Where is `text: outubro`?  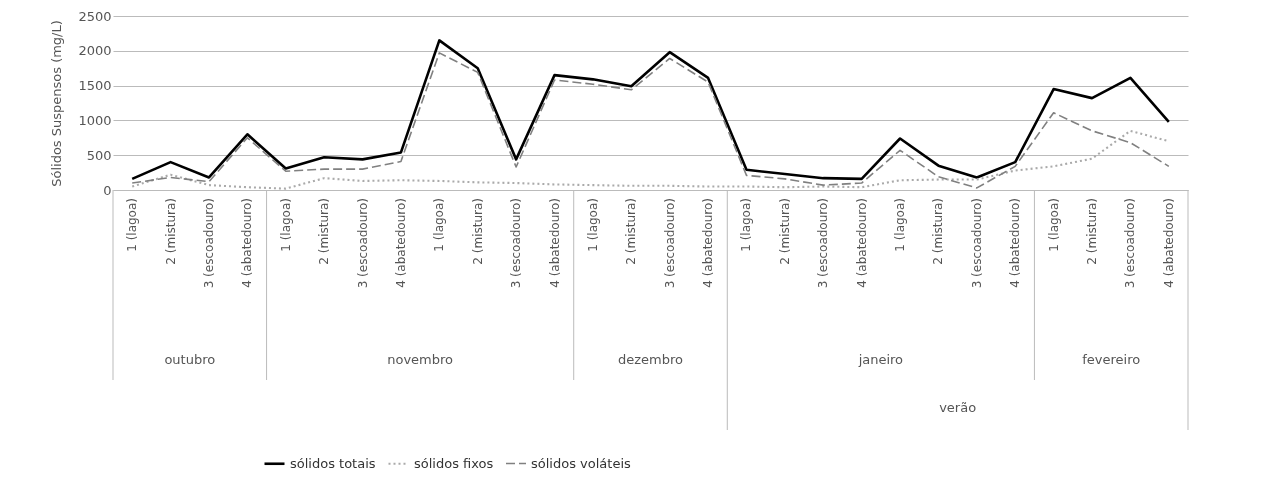 text: outubro is located at coordinates (190, 359).